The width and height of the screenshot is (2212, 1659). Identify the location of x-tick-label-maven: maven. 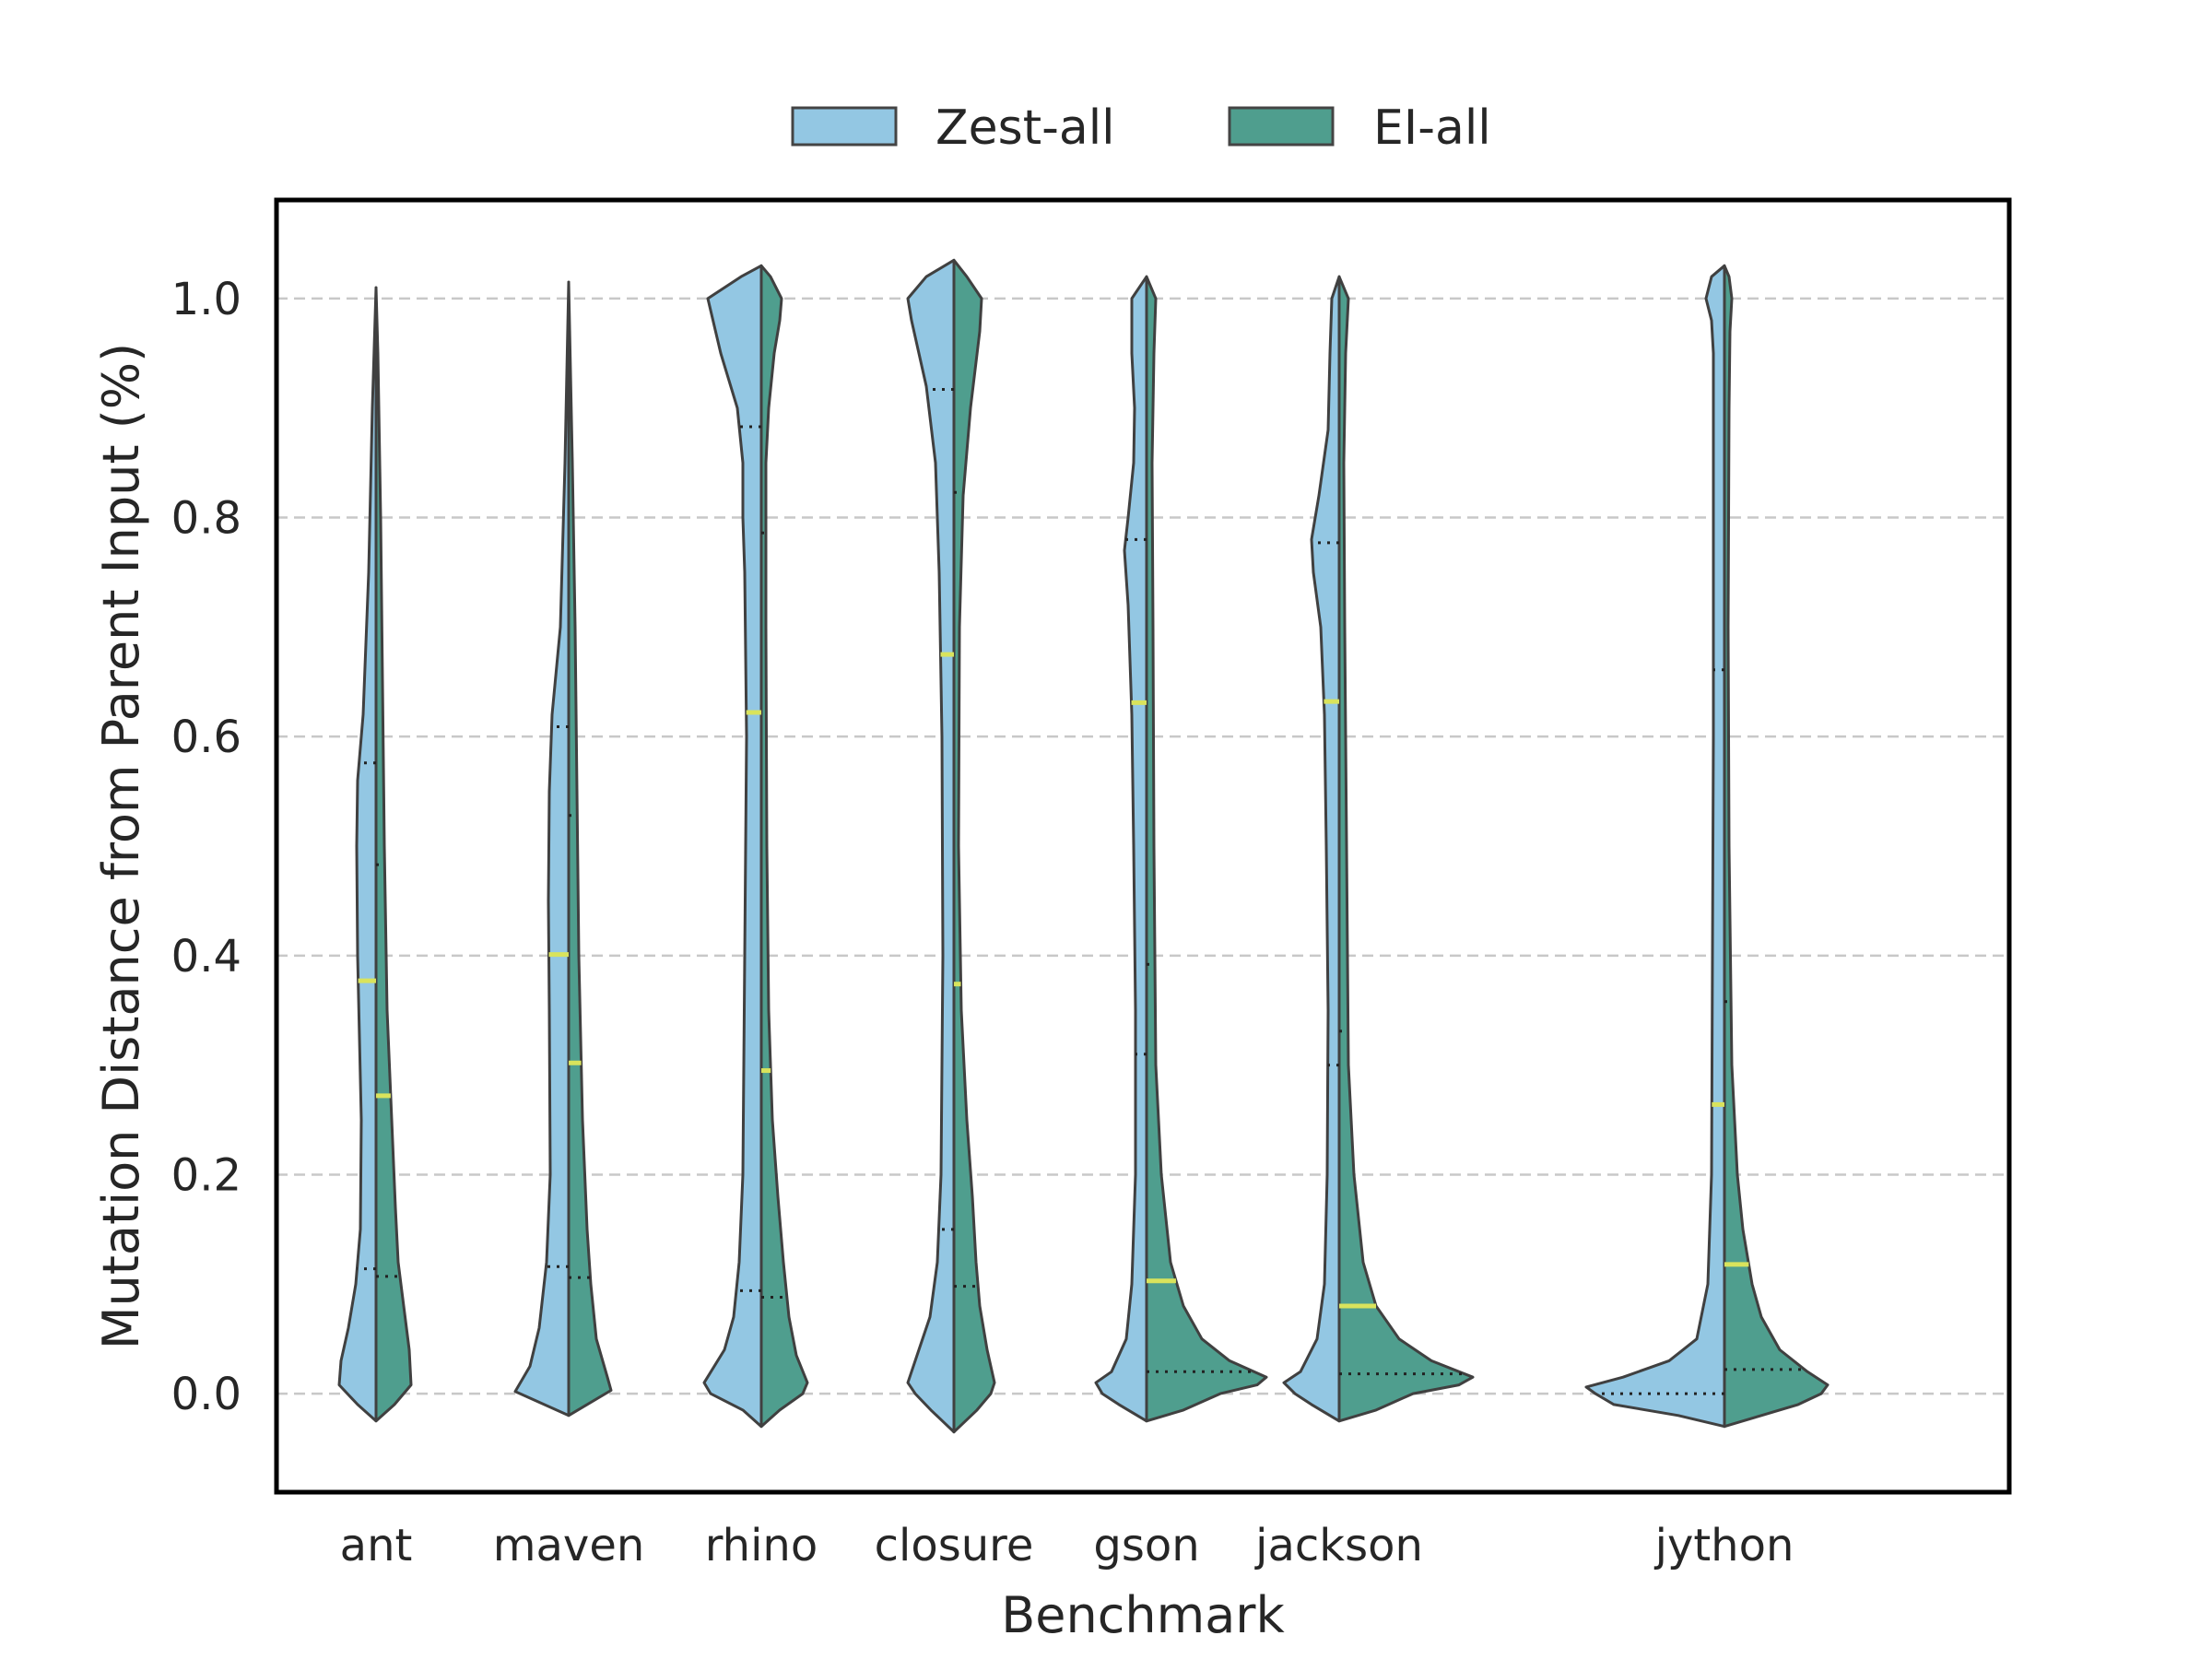
(569, 1545).